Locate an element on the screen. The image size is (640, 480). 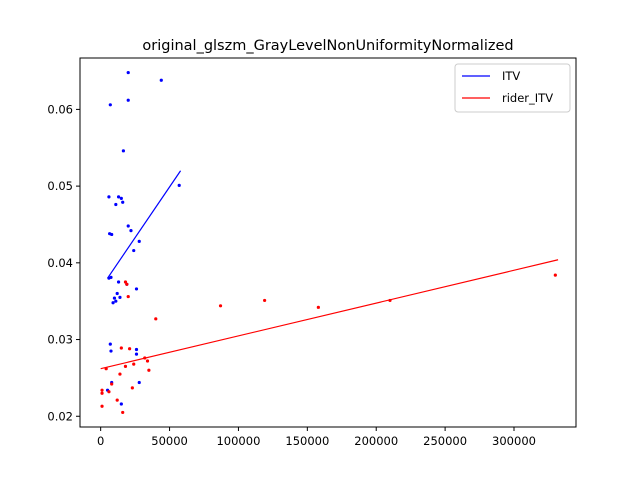
legend-label-itv: ITV is located at coordinates (511, 76).